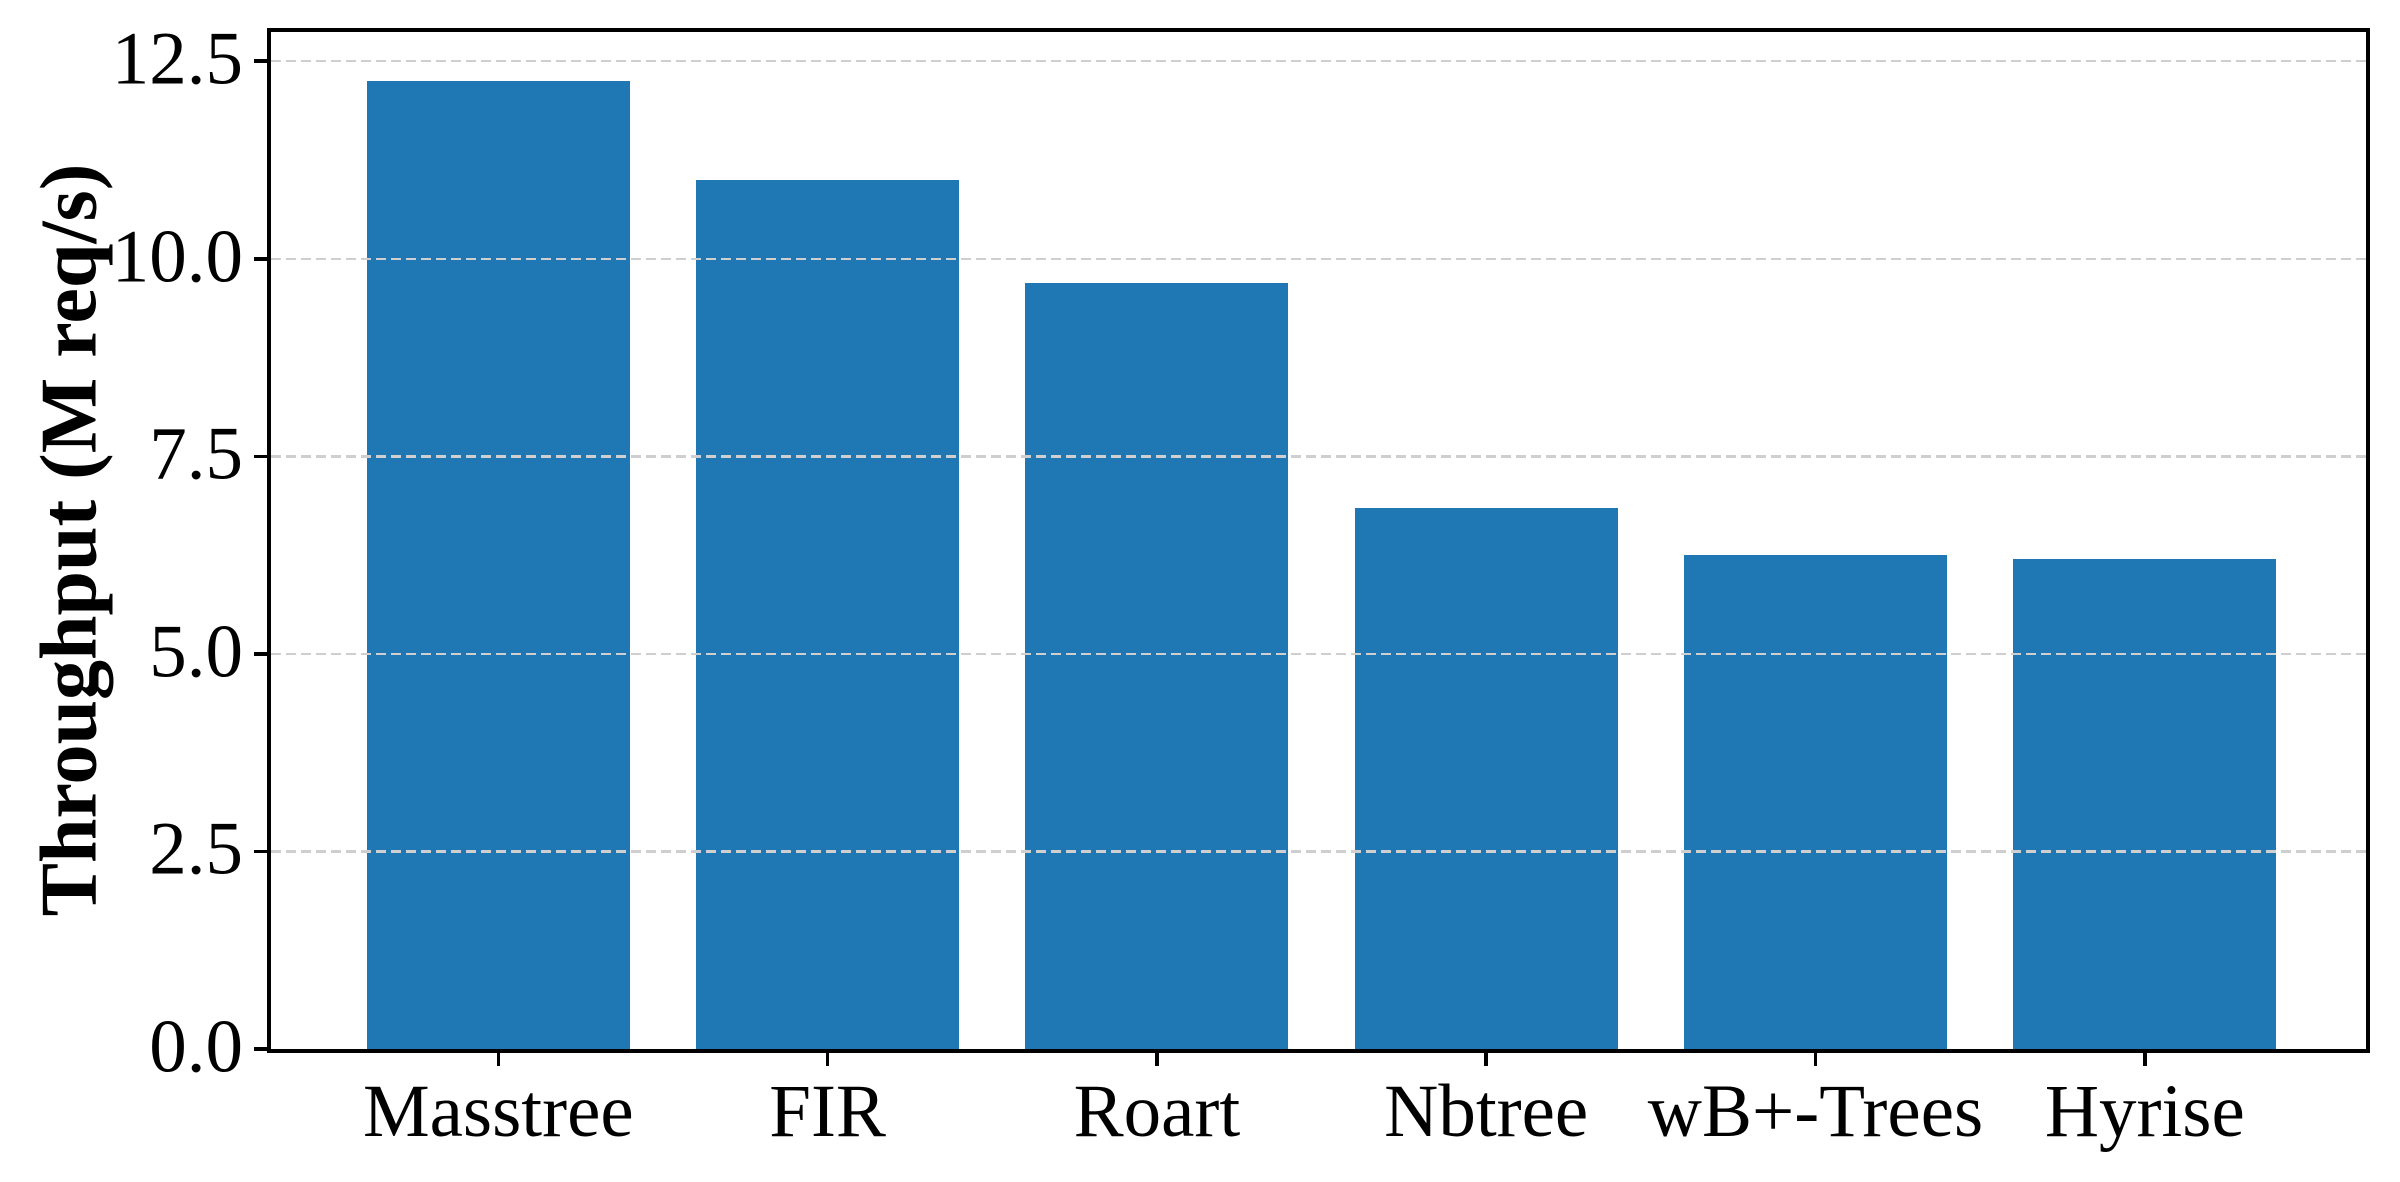 The height and width of the screenshot is (1182, 2400). Describe the element at coordinates (1486, 1111) in the screenshot. I see `x-tick-label: Nbtree` at that location.